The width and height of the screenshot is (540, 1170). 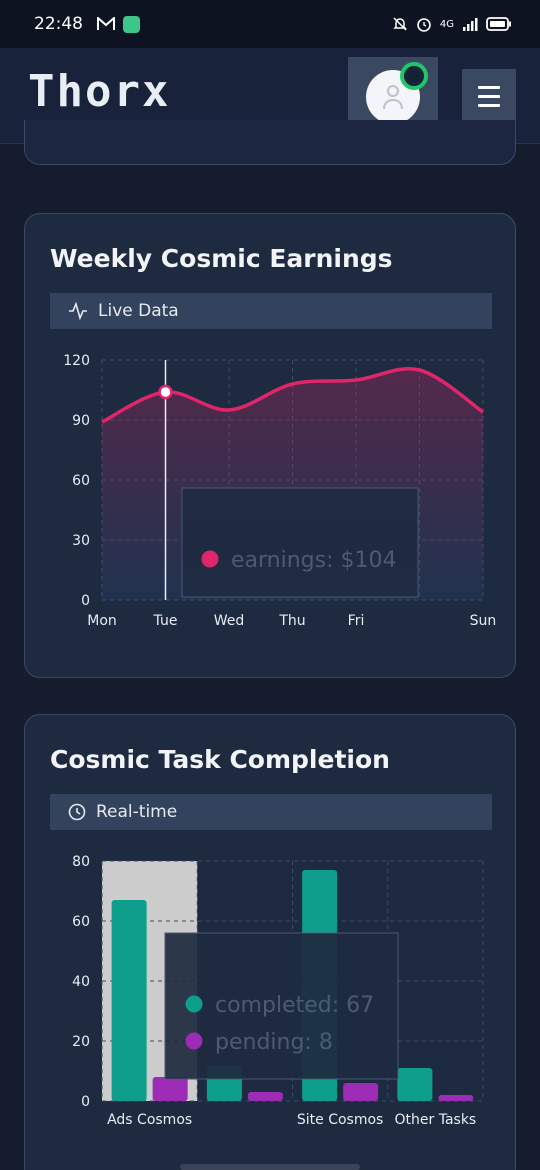 I want to click on real-time-label: Real-time, so click(x=137, y=812).